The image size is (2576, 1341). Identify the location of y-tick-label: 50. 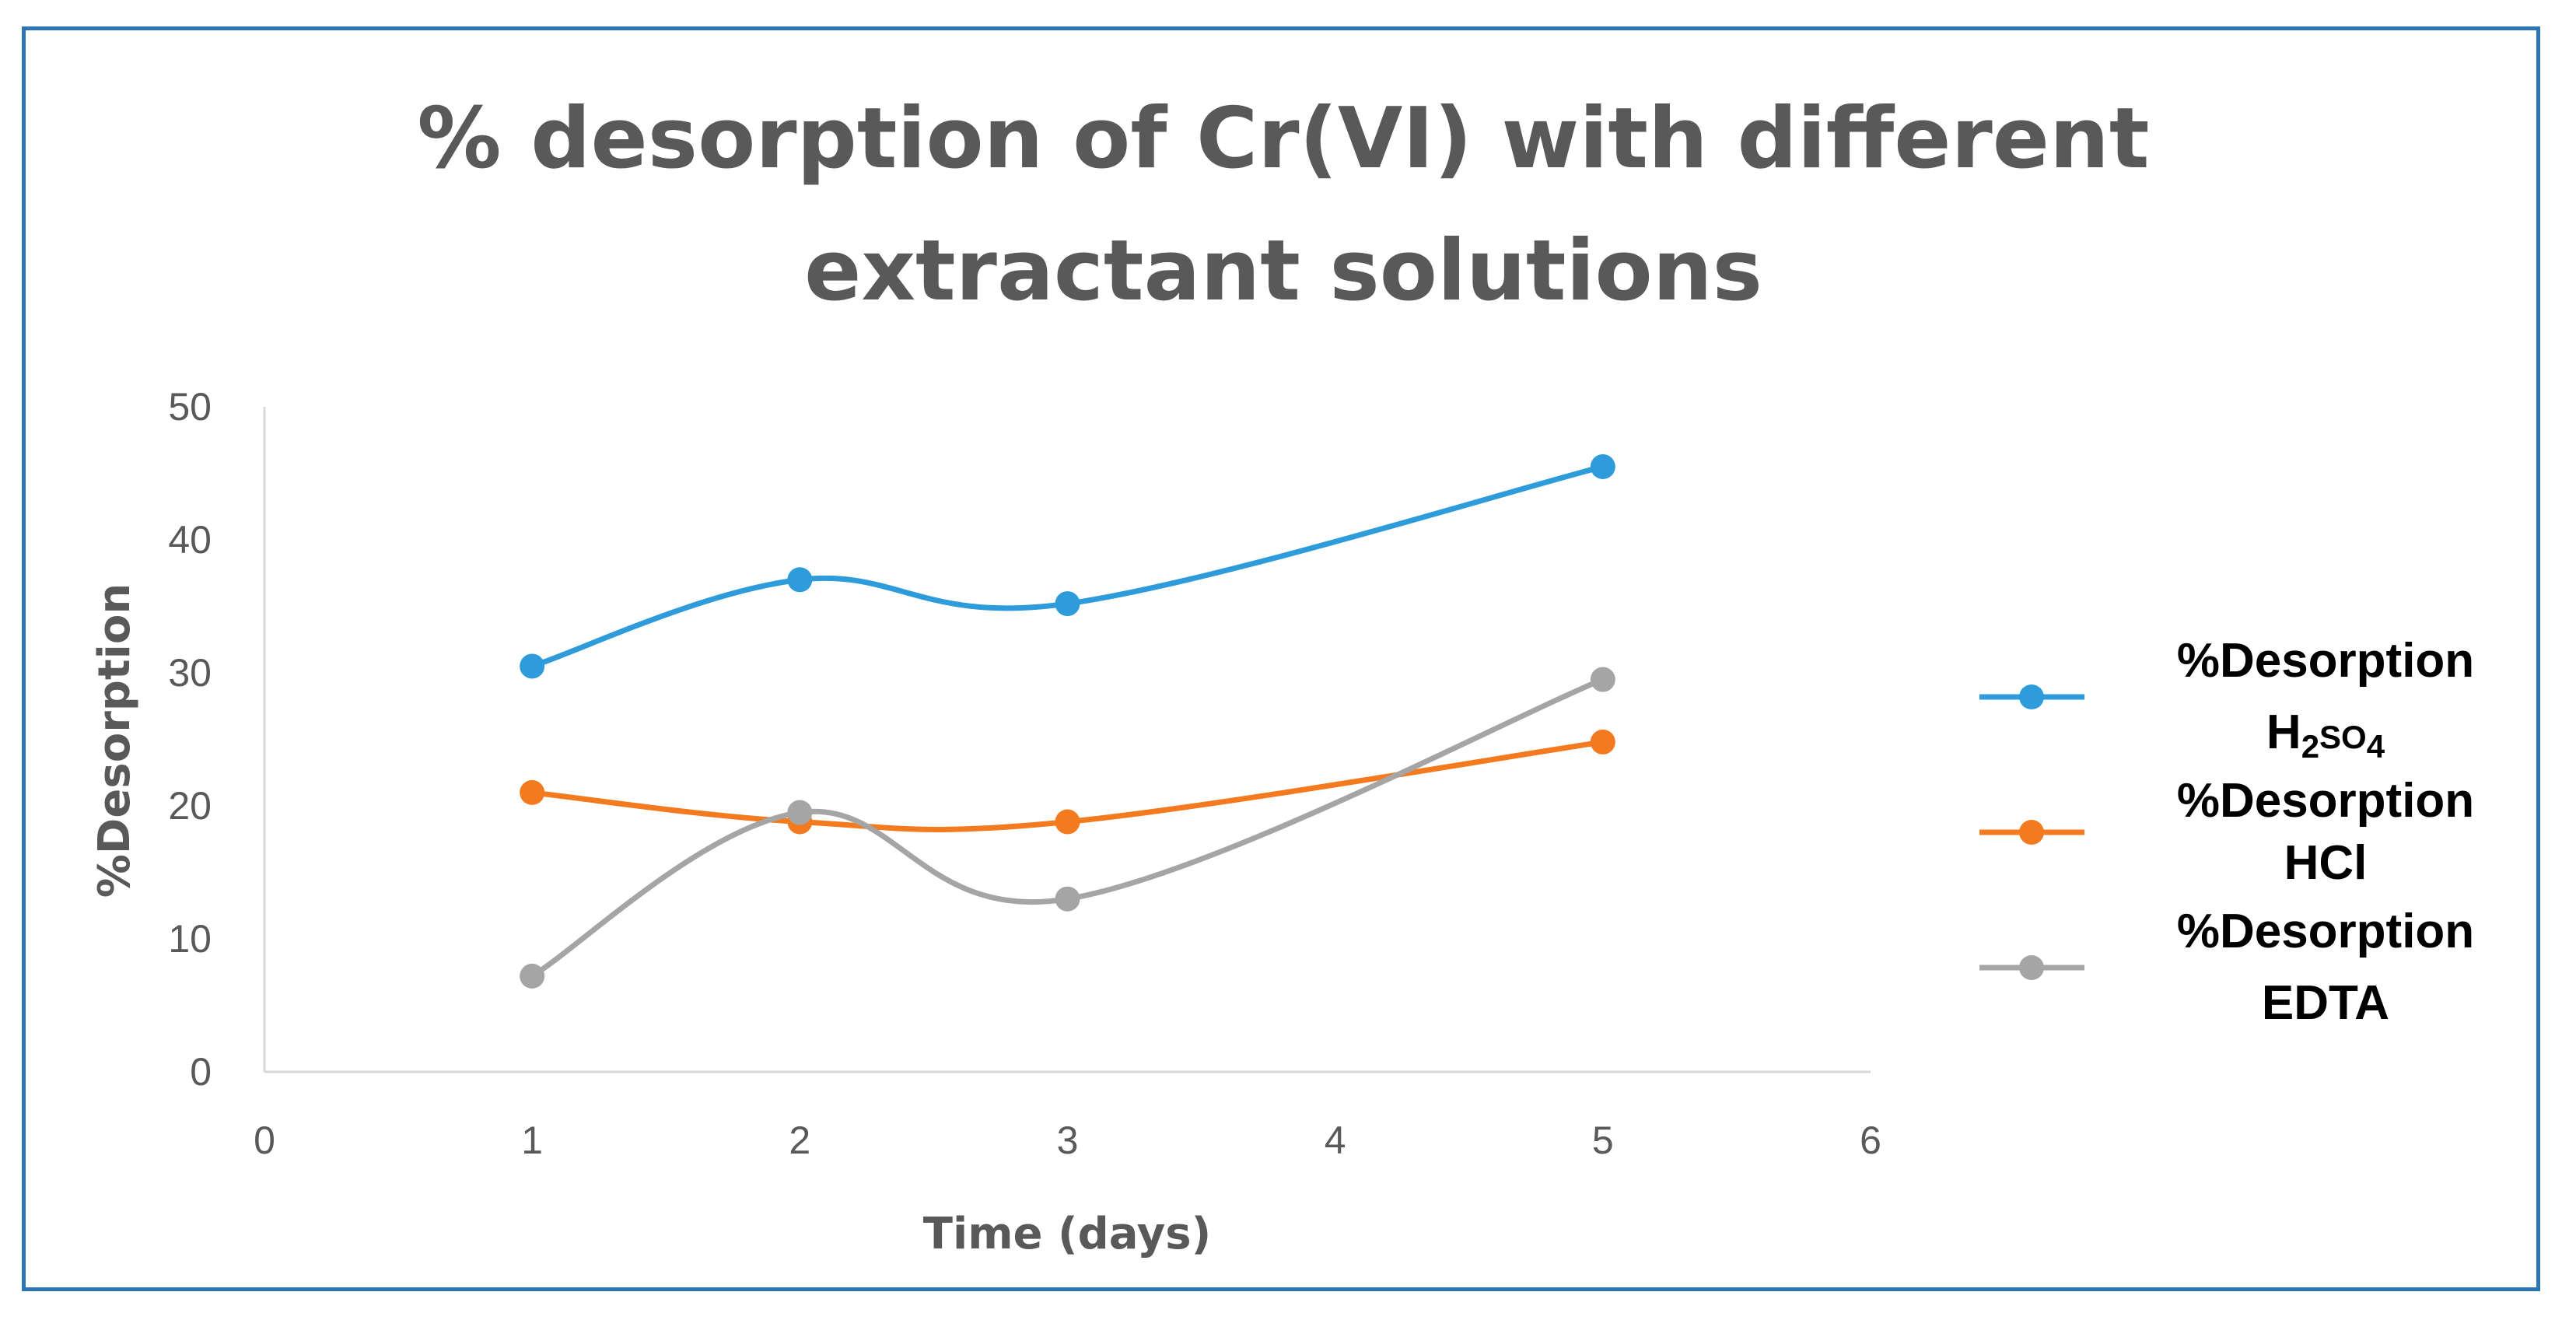
(190, 407).